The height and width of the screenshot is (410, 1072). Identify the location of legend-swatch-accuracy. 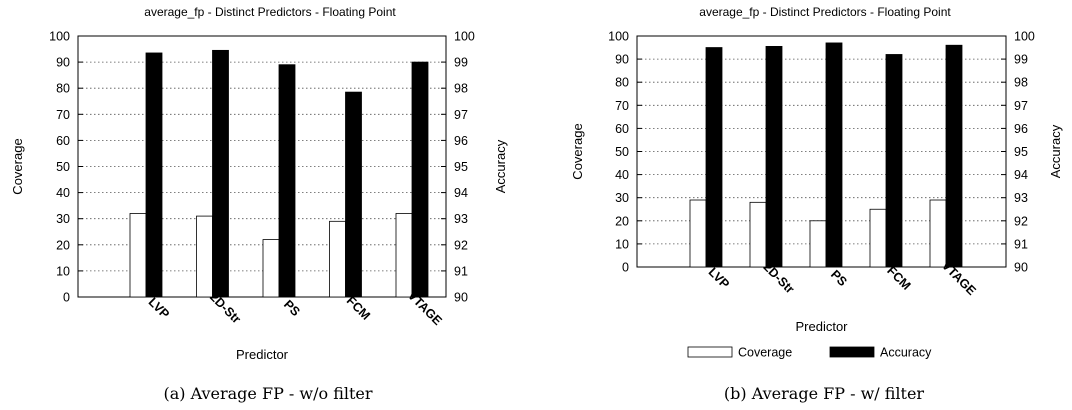
(852, 352).